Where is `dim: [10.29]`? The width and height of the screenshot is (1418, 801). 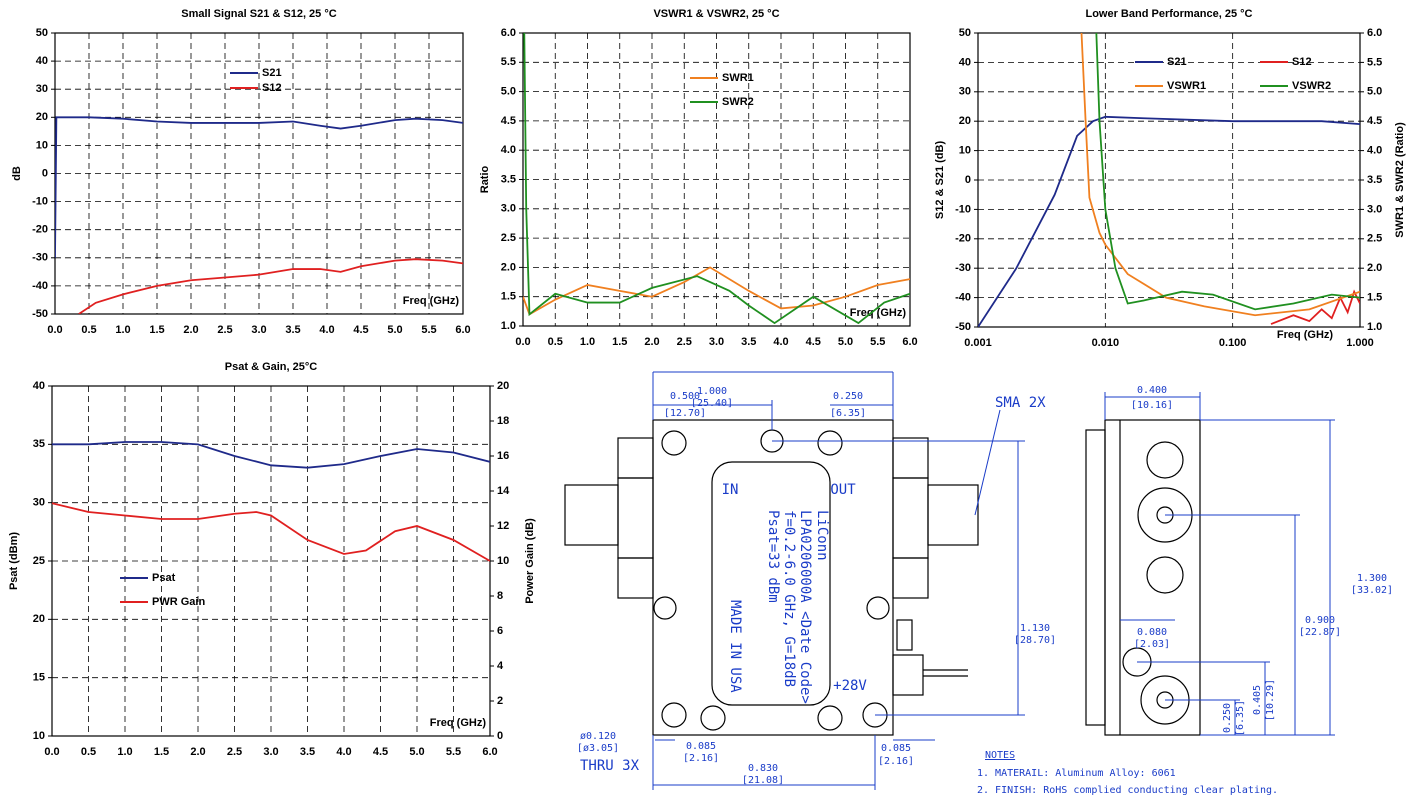
dim: [10.29] is located at coordinates (1270, 700).